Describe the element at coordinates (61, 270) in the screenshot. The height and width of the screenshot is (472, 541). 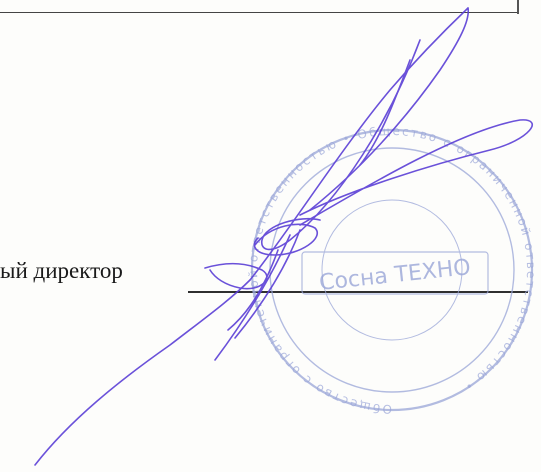
I see `signer-position-label: ый директор` at that location.